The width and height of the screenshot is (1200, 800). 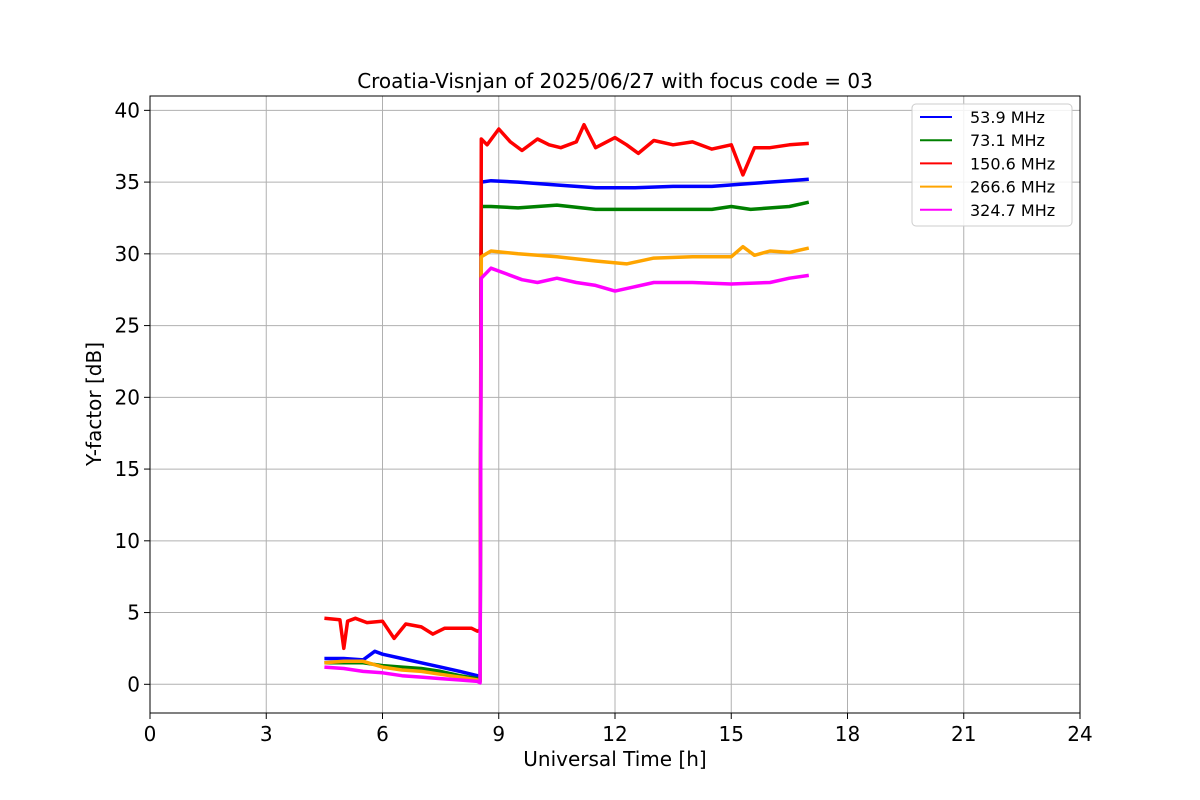 What do you see at coordinates (1012, 210) in the screenshot?
I see `legend-label: 324.7 MHz` at bounding box center [1012, 210].